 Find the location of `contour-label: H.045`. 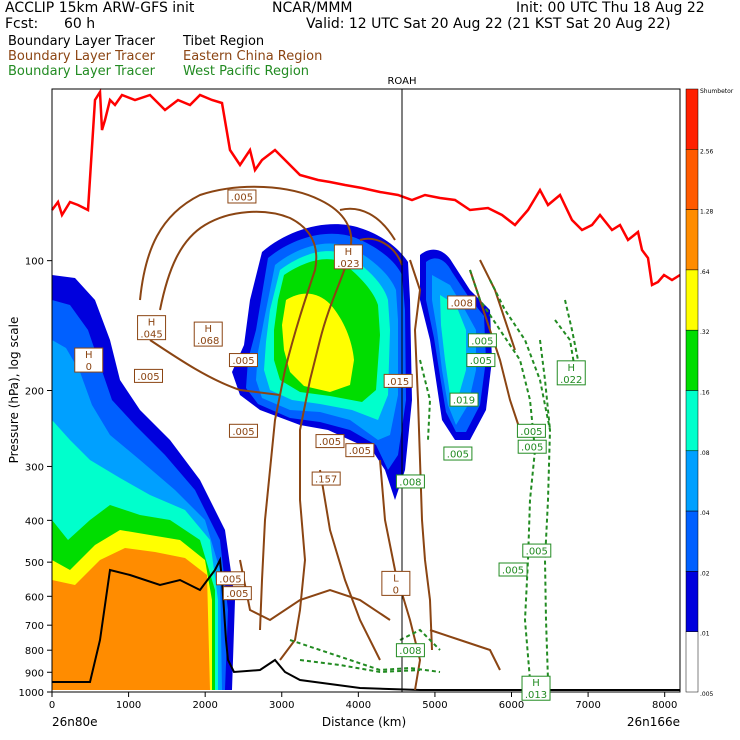

contour-label: H.045 is located at coordinates (152, 328).